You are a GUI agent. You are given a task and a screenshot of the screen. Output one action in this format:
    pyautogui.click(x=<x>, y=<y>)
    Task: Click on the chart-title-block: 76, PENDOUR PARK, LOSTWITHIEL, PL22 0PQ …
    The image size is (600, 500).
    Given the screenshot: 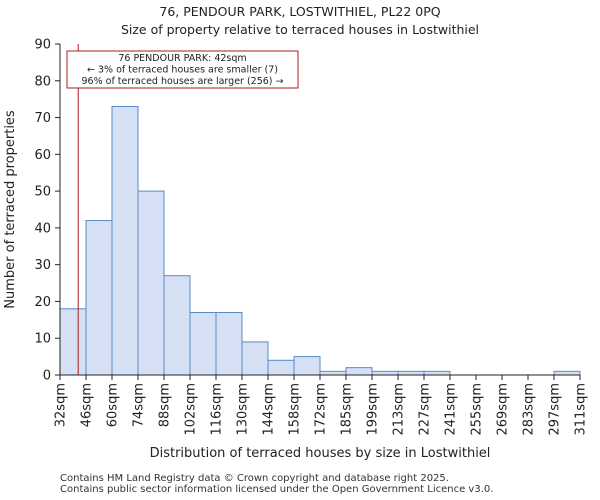 What is the action you would take?
    pyautogui.click(x=300, y=21)
    